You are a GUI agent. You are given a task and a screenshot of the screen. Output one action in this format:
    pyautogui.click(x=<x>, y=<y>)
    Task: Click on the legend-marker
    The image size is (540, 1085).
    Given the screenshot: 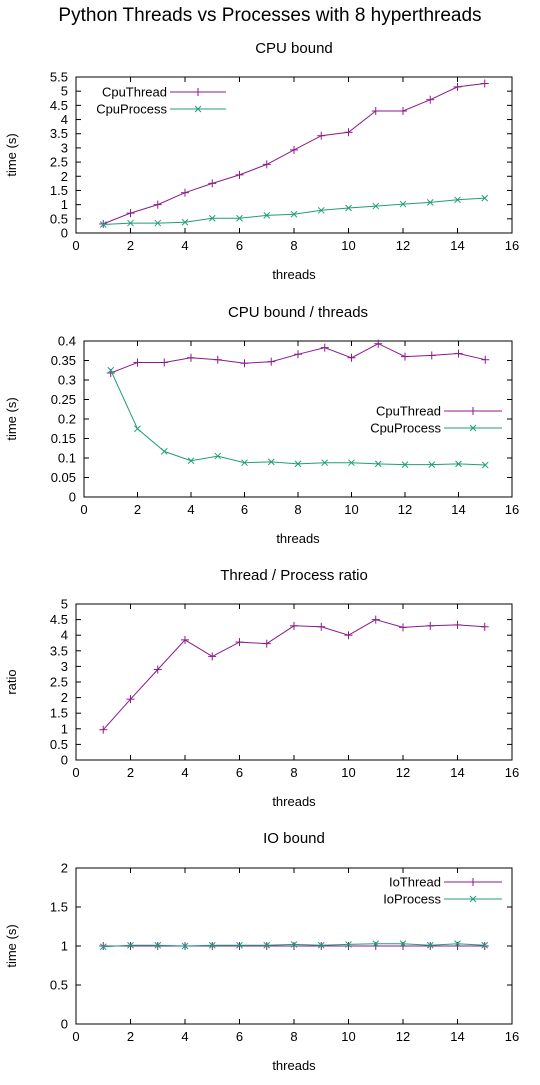 What is the action you would take?
    pyautogui.click(x=473, y=428)
    